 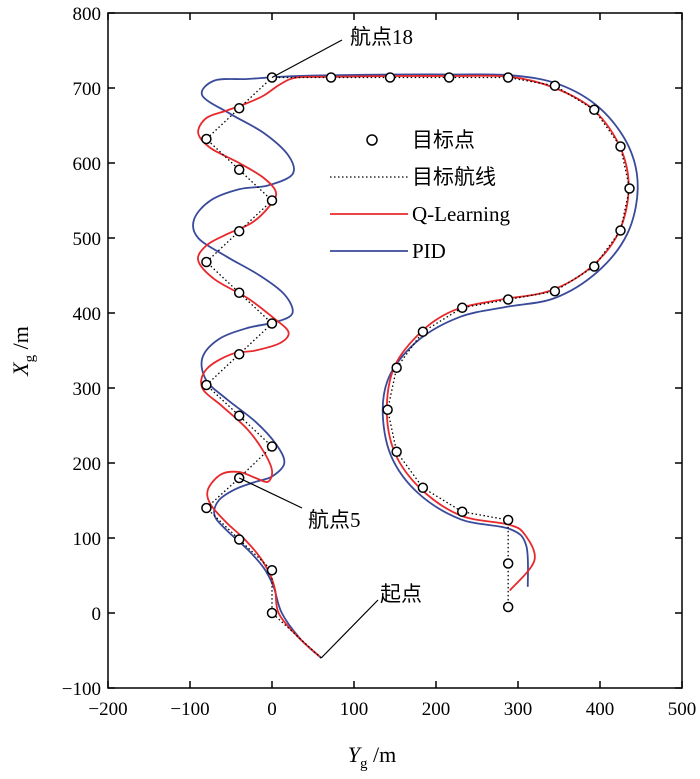 What do you see at coordinates (107, 709) in the screenshot?
I see `x-tick-label: −200` at bounding box center [107, 709].